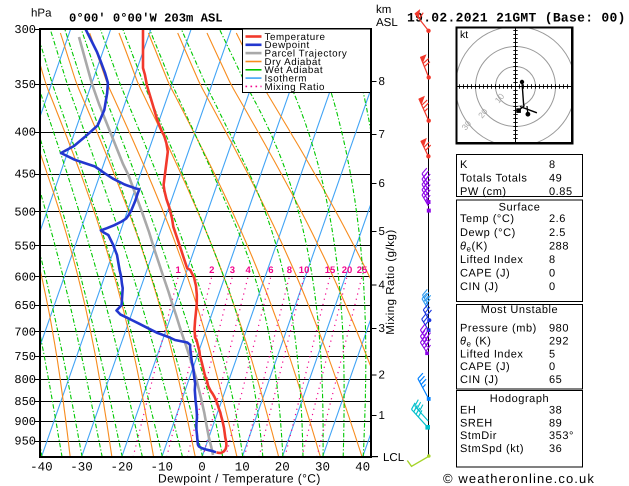 This screenshot has height=486, width=629. What do you see at coordinates (559, 342) in the screenshot?
I see `svg-text: 292` at bounding box center [559, 342].